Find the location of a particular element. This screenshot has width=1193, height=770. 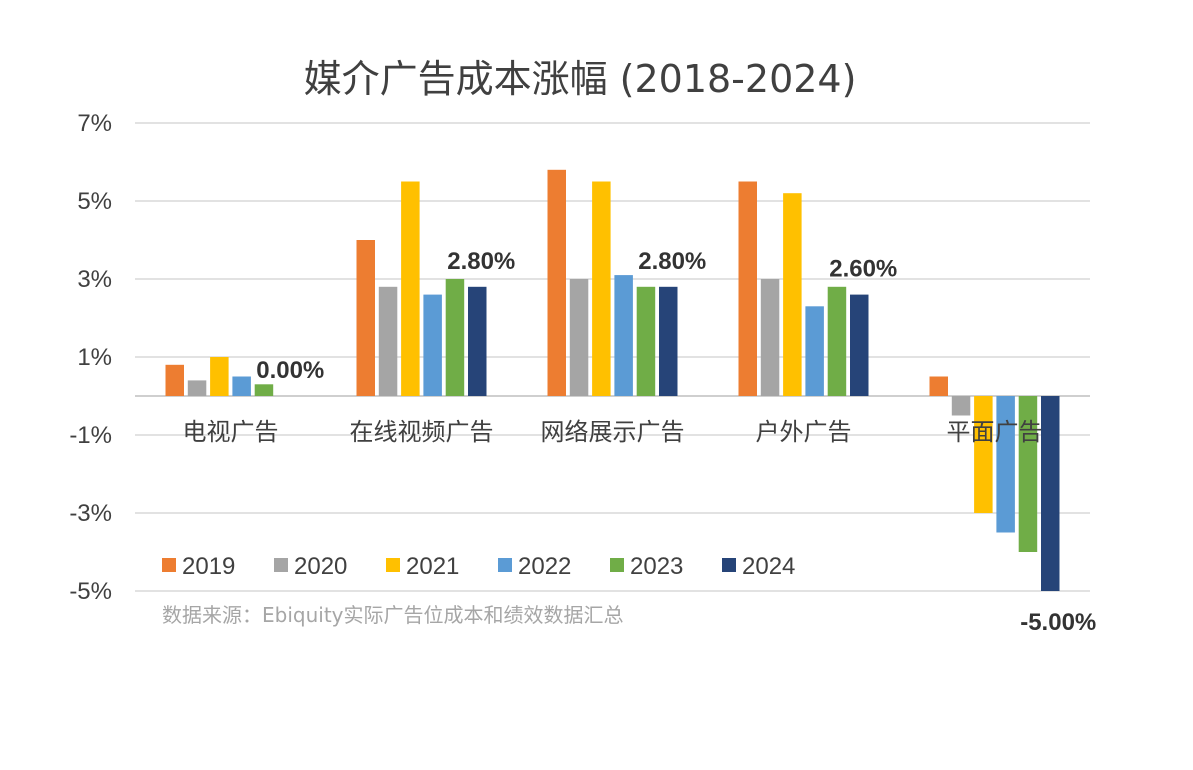

legend-swatch-2023 is located at coordinates (617, 565).